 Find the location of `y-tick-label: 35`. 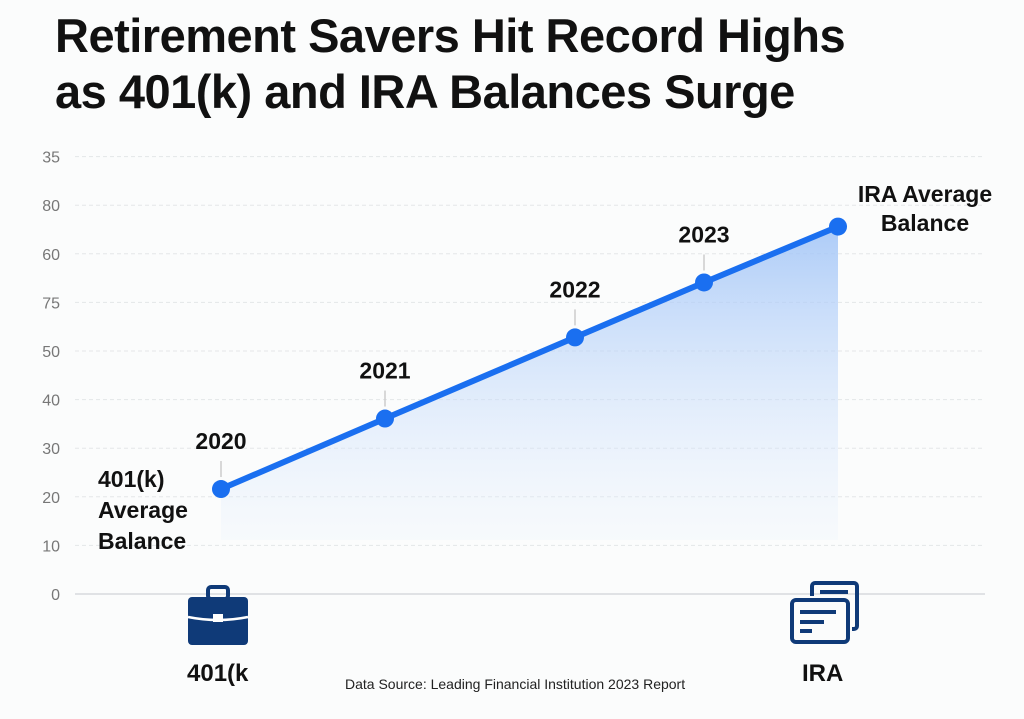

y-tick-label: 35 is located at coordinates (51, 158).